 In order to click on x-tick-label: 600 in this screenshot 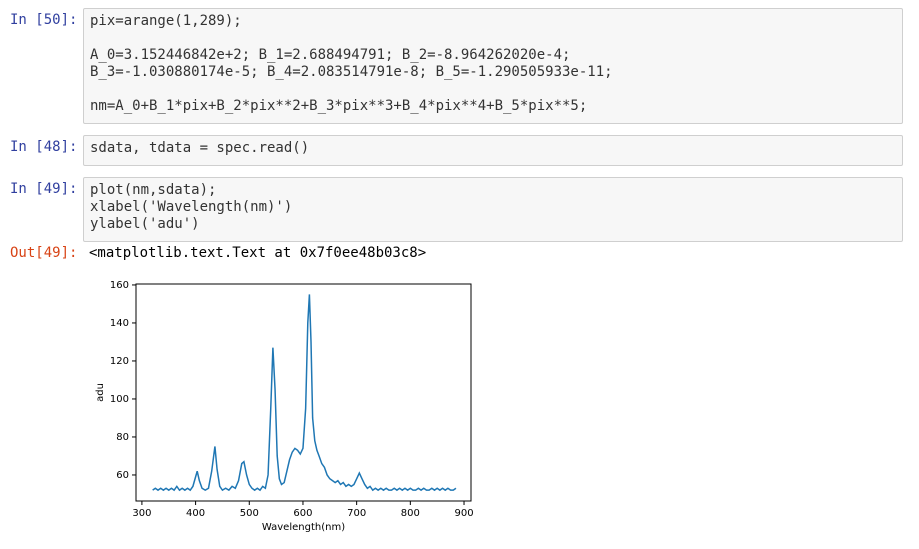, I will do `click(302, 513)`.